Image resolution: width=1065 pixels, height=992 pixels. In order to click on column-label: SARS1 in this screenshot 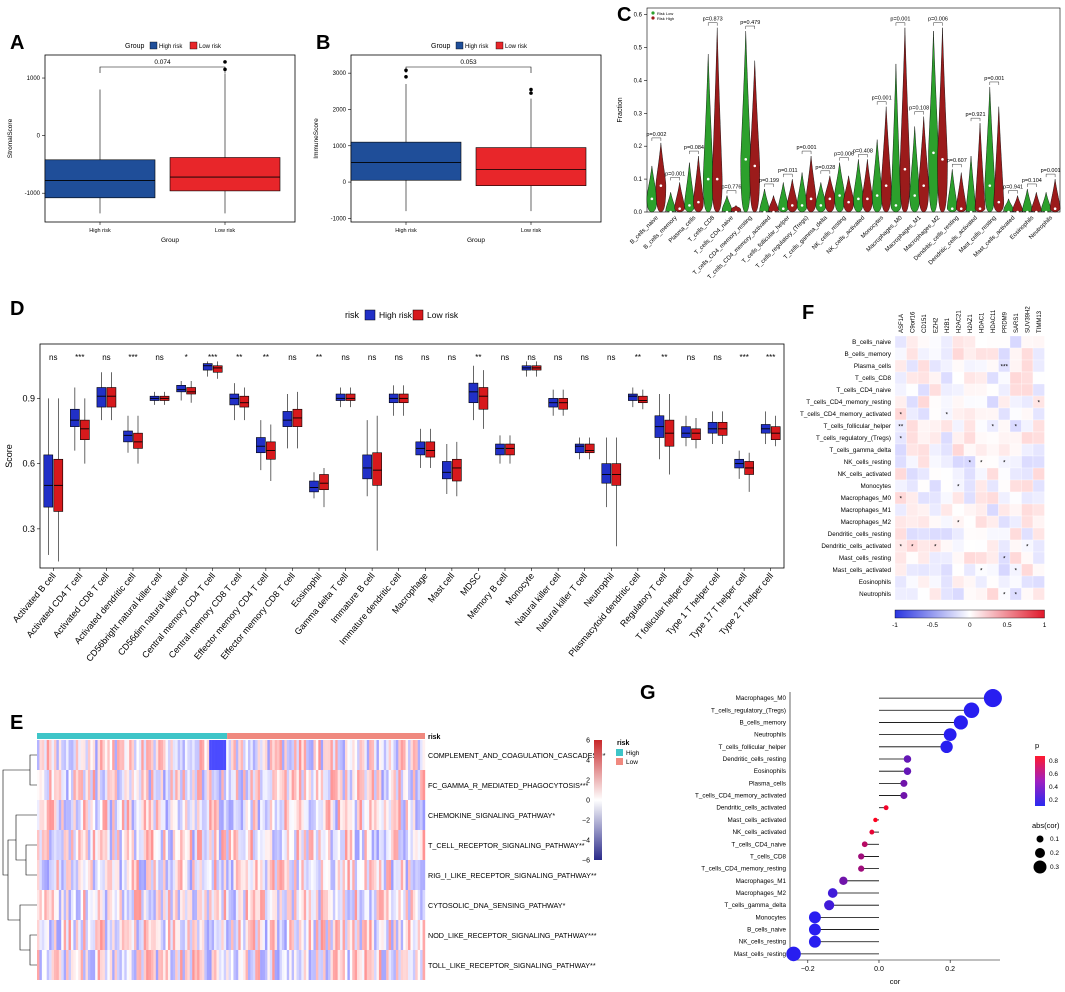, I will do `click(1017, 323)`.